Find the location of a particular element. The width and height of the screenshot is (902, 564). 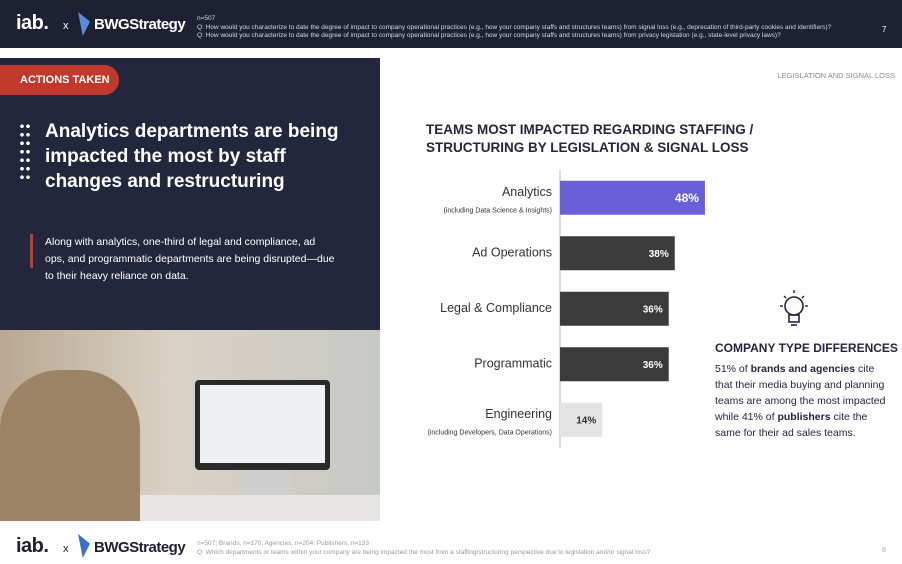

page-number: 7 is located at coordinates (884, 29).